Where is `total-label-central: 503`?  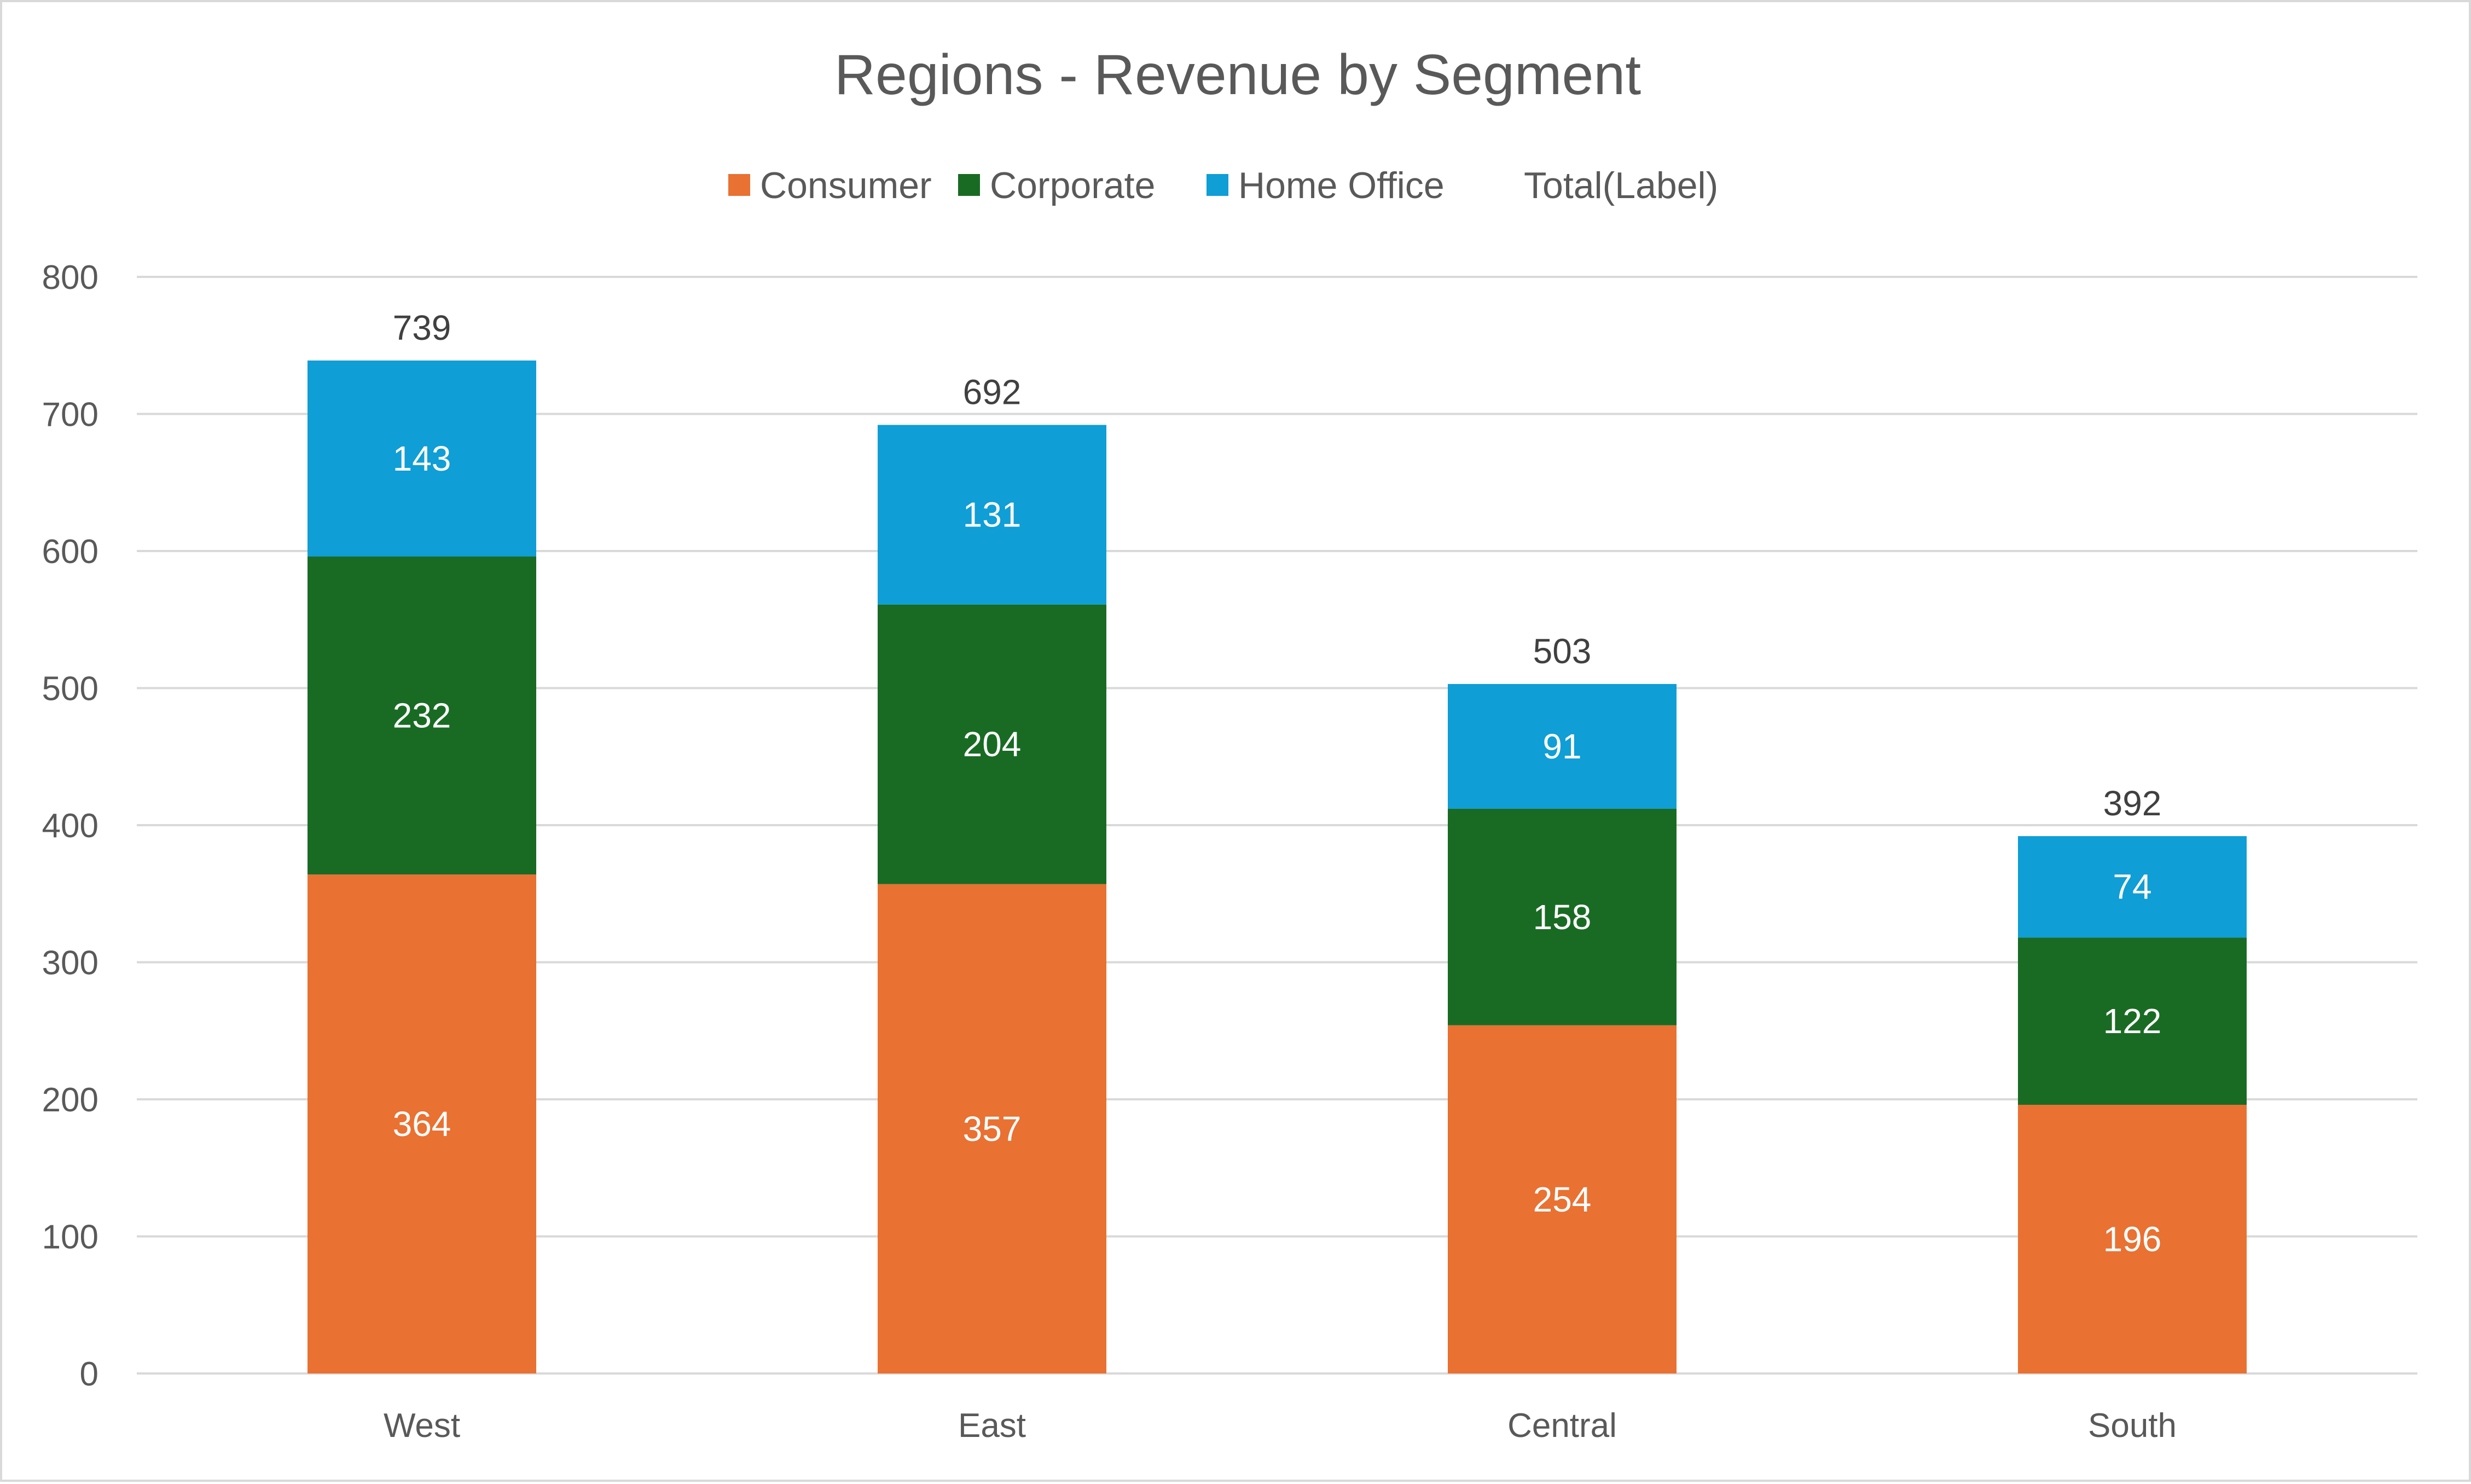
total-label-central: 503 is located at coordinates (1562, 651).